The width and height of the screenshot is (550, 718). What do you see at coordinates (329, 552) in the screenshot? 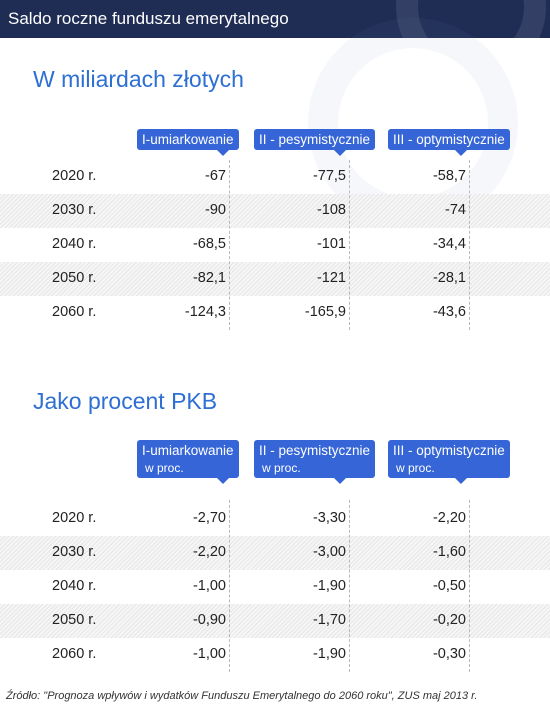
I see `cell-pessimistic: -3,00` at bounding box center [329, 552].